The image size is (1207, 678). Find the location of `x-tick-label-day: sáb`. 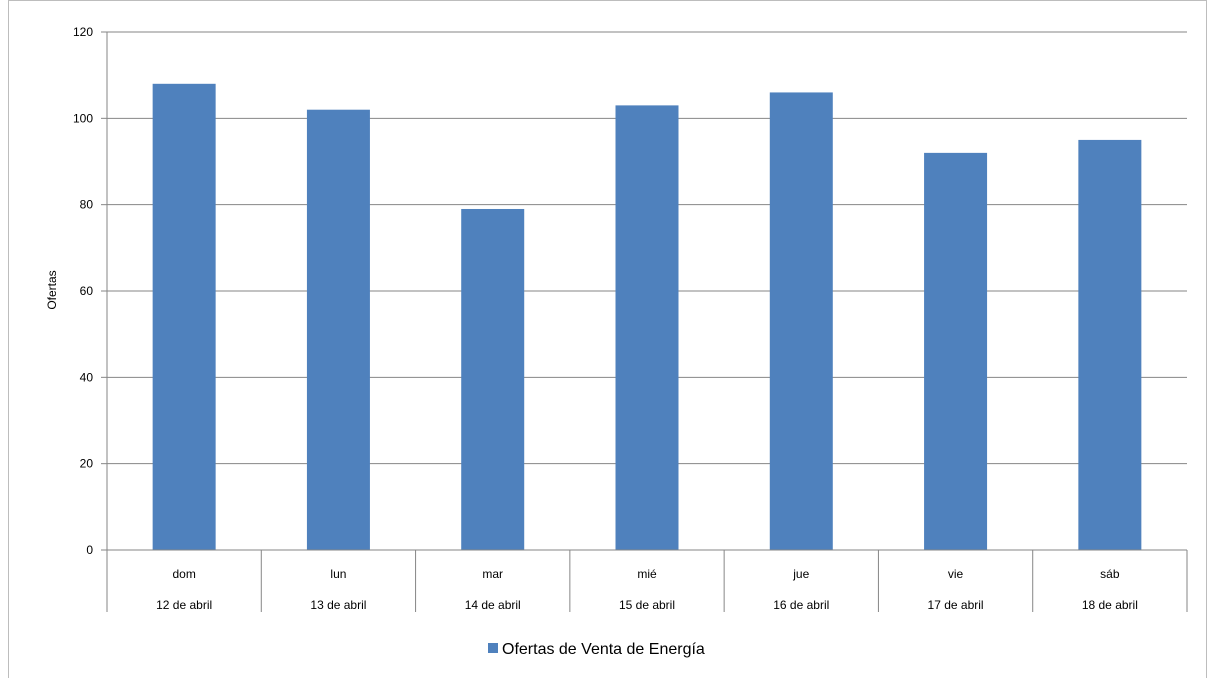

x-tick-label-day: sáb is located at coordinates (1110, 574).